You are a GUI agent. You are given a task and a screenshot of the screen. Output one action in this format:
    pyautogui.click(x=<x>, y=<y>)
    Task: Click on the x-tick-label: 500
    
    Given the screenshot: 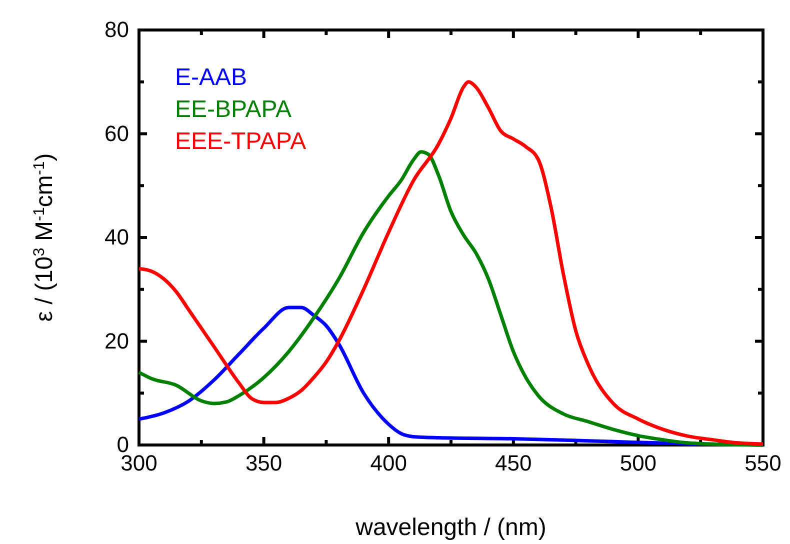 What is the action you would take?
    pyautogui.click(x=638, y=463)
    